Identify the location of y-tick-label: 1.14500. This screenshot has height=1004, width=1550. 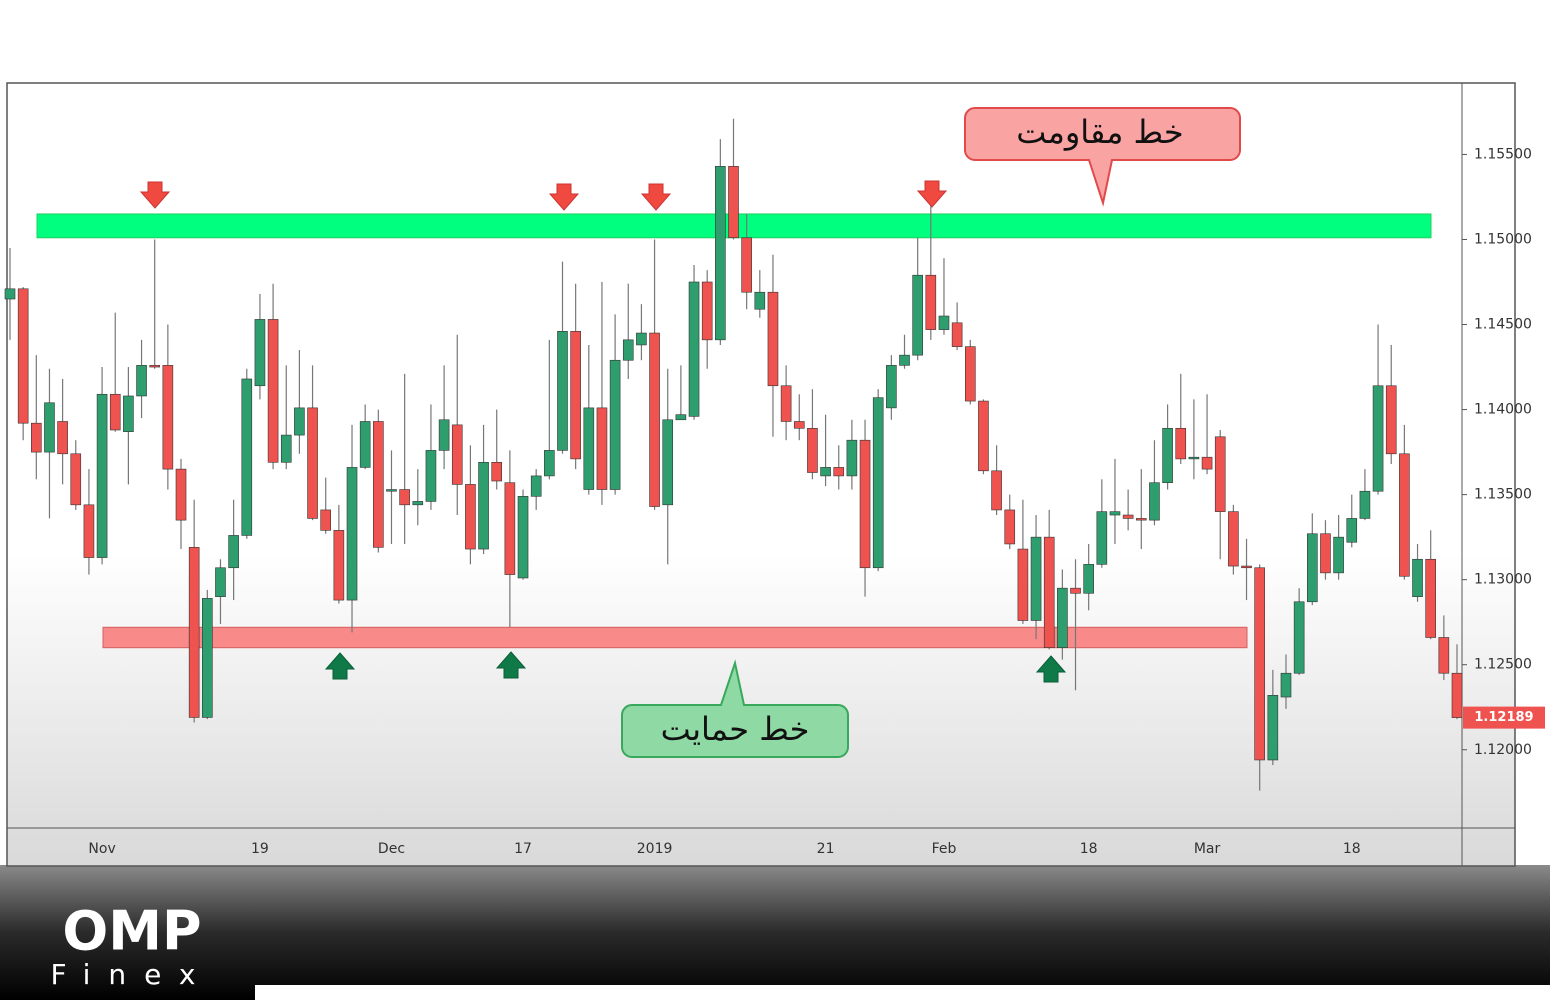
(1503, 325).